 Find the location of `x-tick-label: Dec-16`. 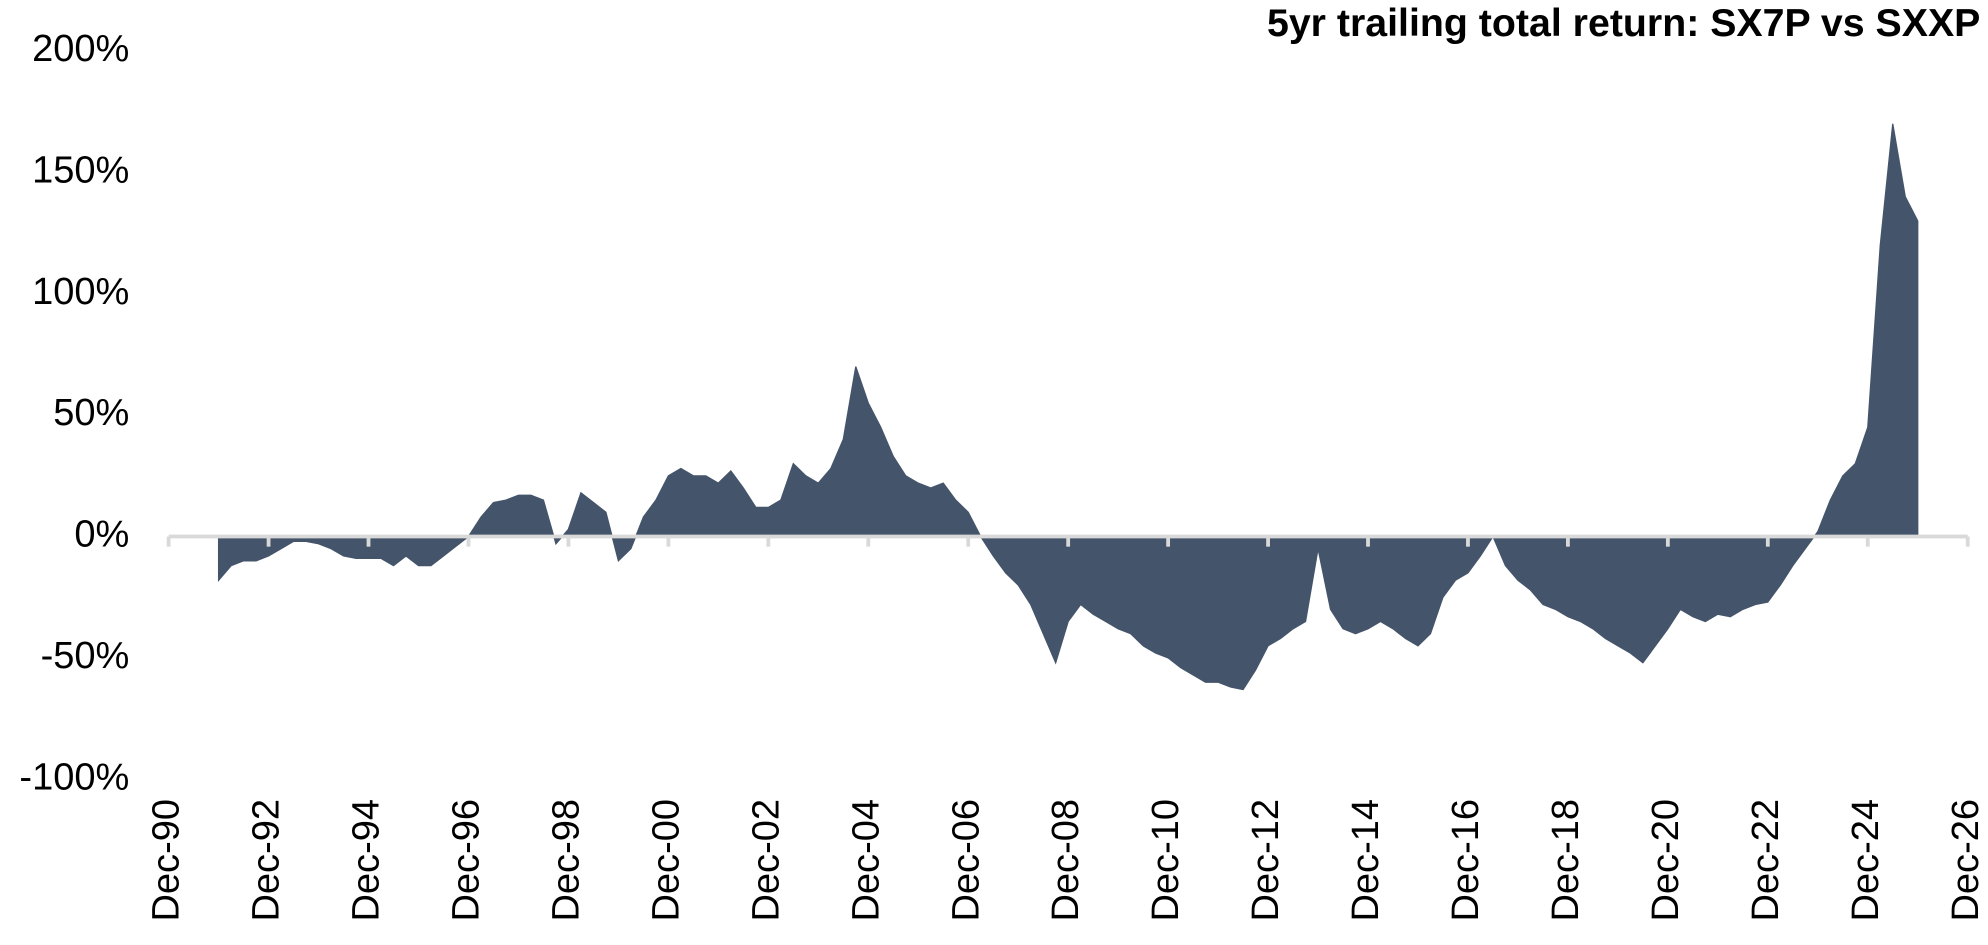

x-tick-label: Dec-16 is located at coordinates (1466, 860).